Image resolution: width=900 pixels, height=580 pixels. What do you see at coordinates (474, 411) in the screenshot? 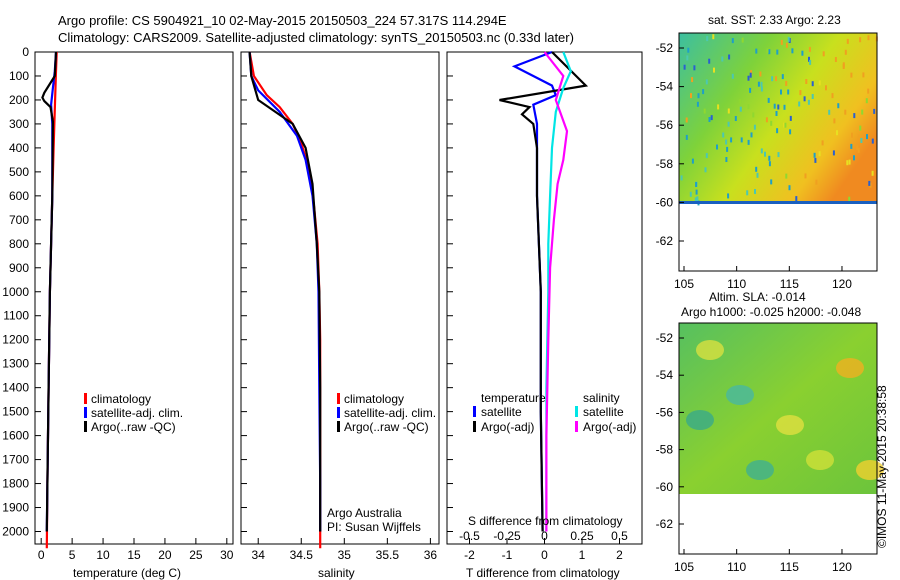
I see `legend-swatch-temp-satellite` at bounding box center [474, 411].